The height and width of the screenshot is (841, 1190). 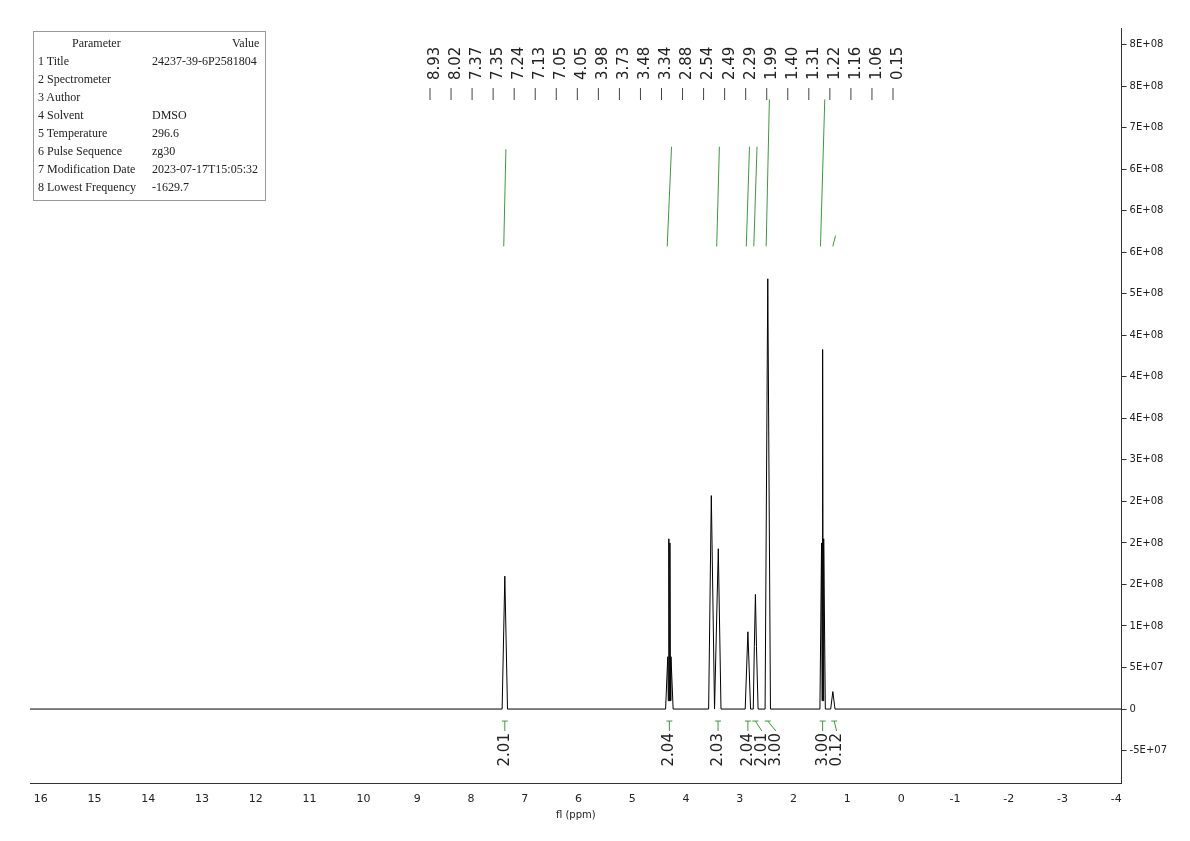 What do you see at coordinates (148, 61) in the screenshot?
I see `annotation: 1 Title 24237-39-6P2581804` at bounding box center [148, 61].